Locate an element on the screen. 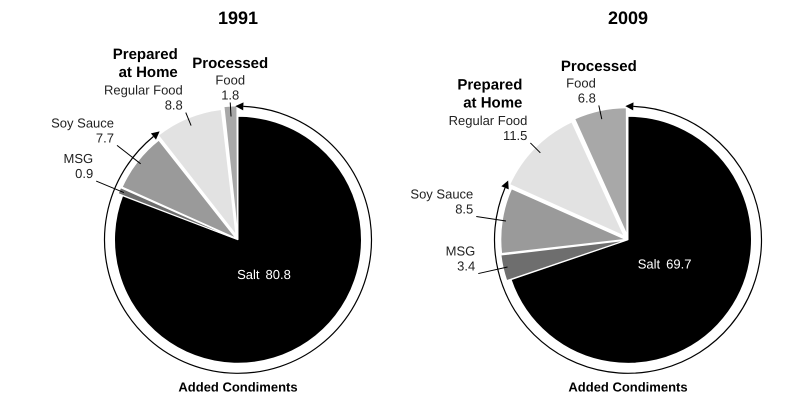  data-label: 8.5 is located at coordinates (464, 209).